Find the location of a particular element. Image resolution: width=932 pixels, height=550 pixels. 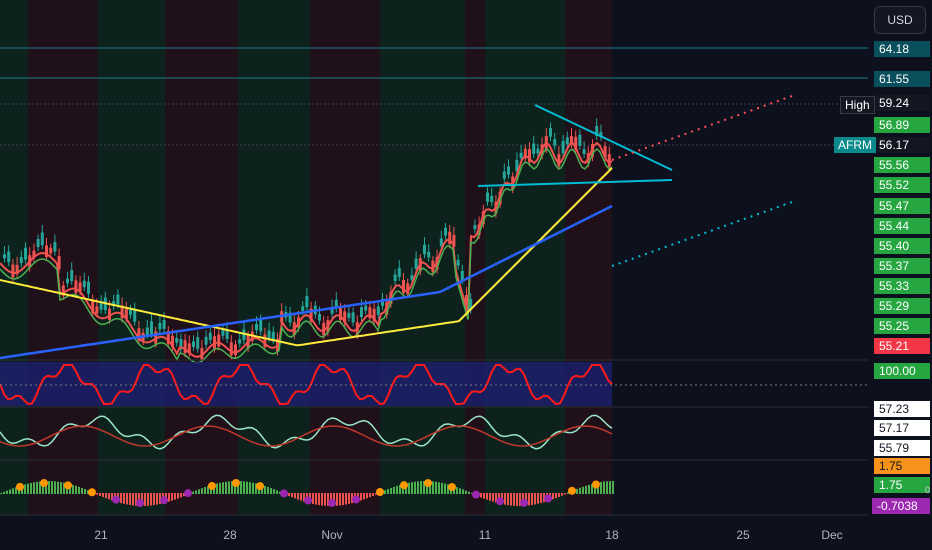

pattern-lower-trendline is located at coordinates (575, 183).